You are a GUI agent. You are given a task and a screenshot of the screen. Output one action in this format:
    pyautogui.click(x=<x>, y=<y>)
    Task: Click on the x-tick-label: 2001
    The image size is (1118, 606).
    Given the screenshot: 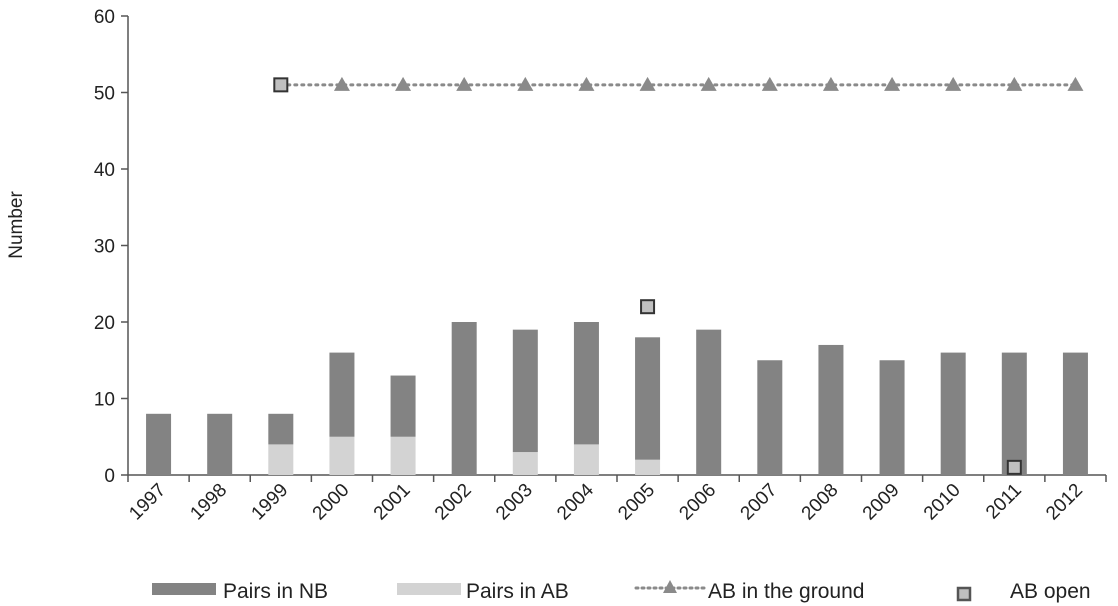 What is the action you would take?
    pyautogui.click(x=392, y=502)
    